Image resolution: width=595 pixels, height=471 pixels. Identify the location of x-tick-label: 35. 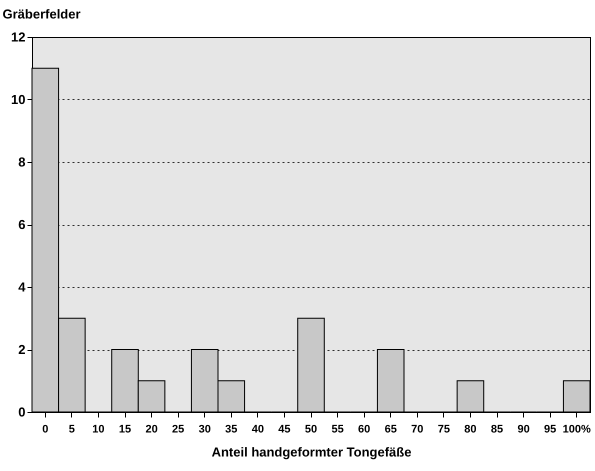
(231, 430).